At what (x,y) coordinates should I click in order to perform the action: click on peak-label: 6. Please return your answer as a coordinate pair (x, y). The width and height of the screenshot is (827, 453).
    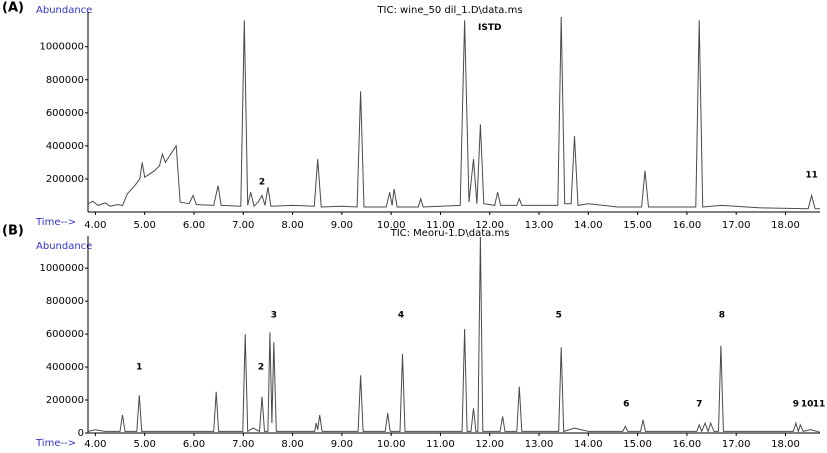
    Looking at the image, I should click on (626, 405).